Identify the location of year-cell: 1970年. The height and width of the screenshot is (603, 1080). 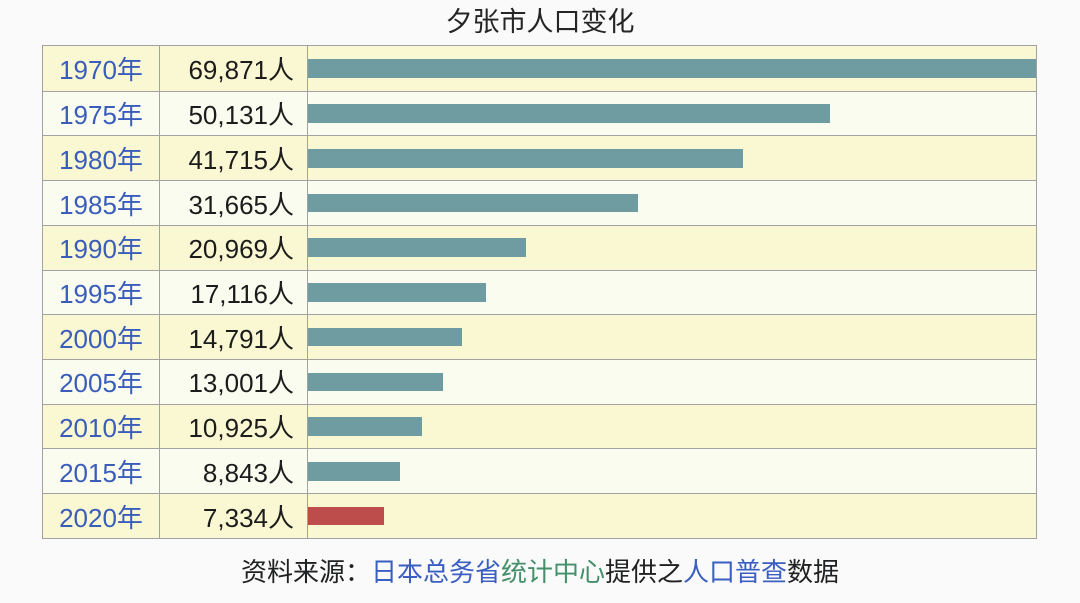
(101, 68).